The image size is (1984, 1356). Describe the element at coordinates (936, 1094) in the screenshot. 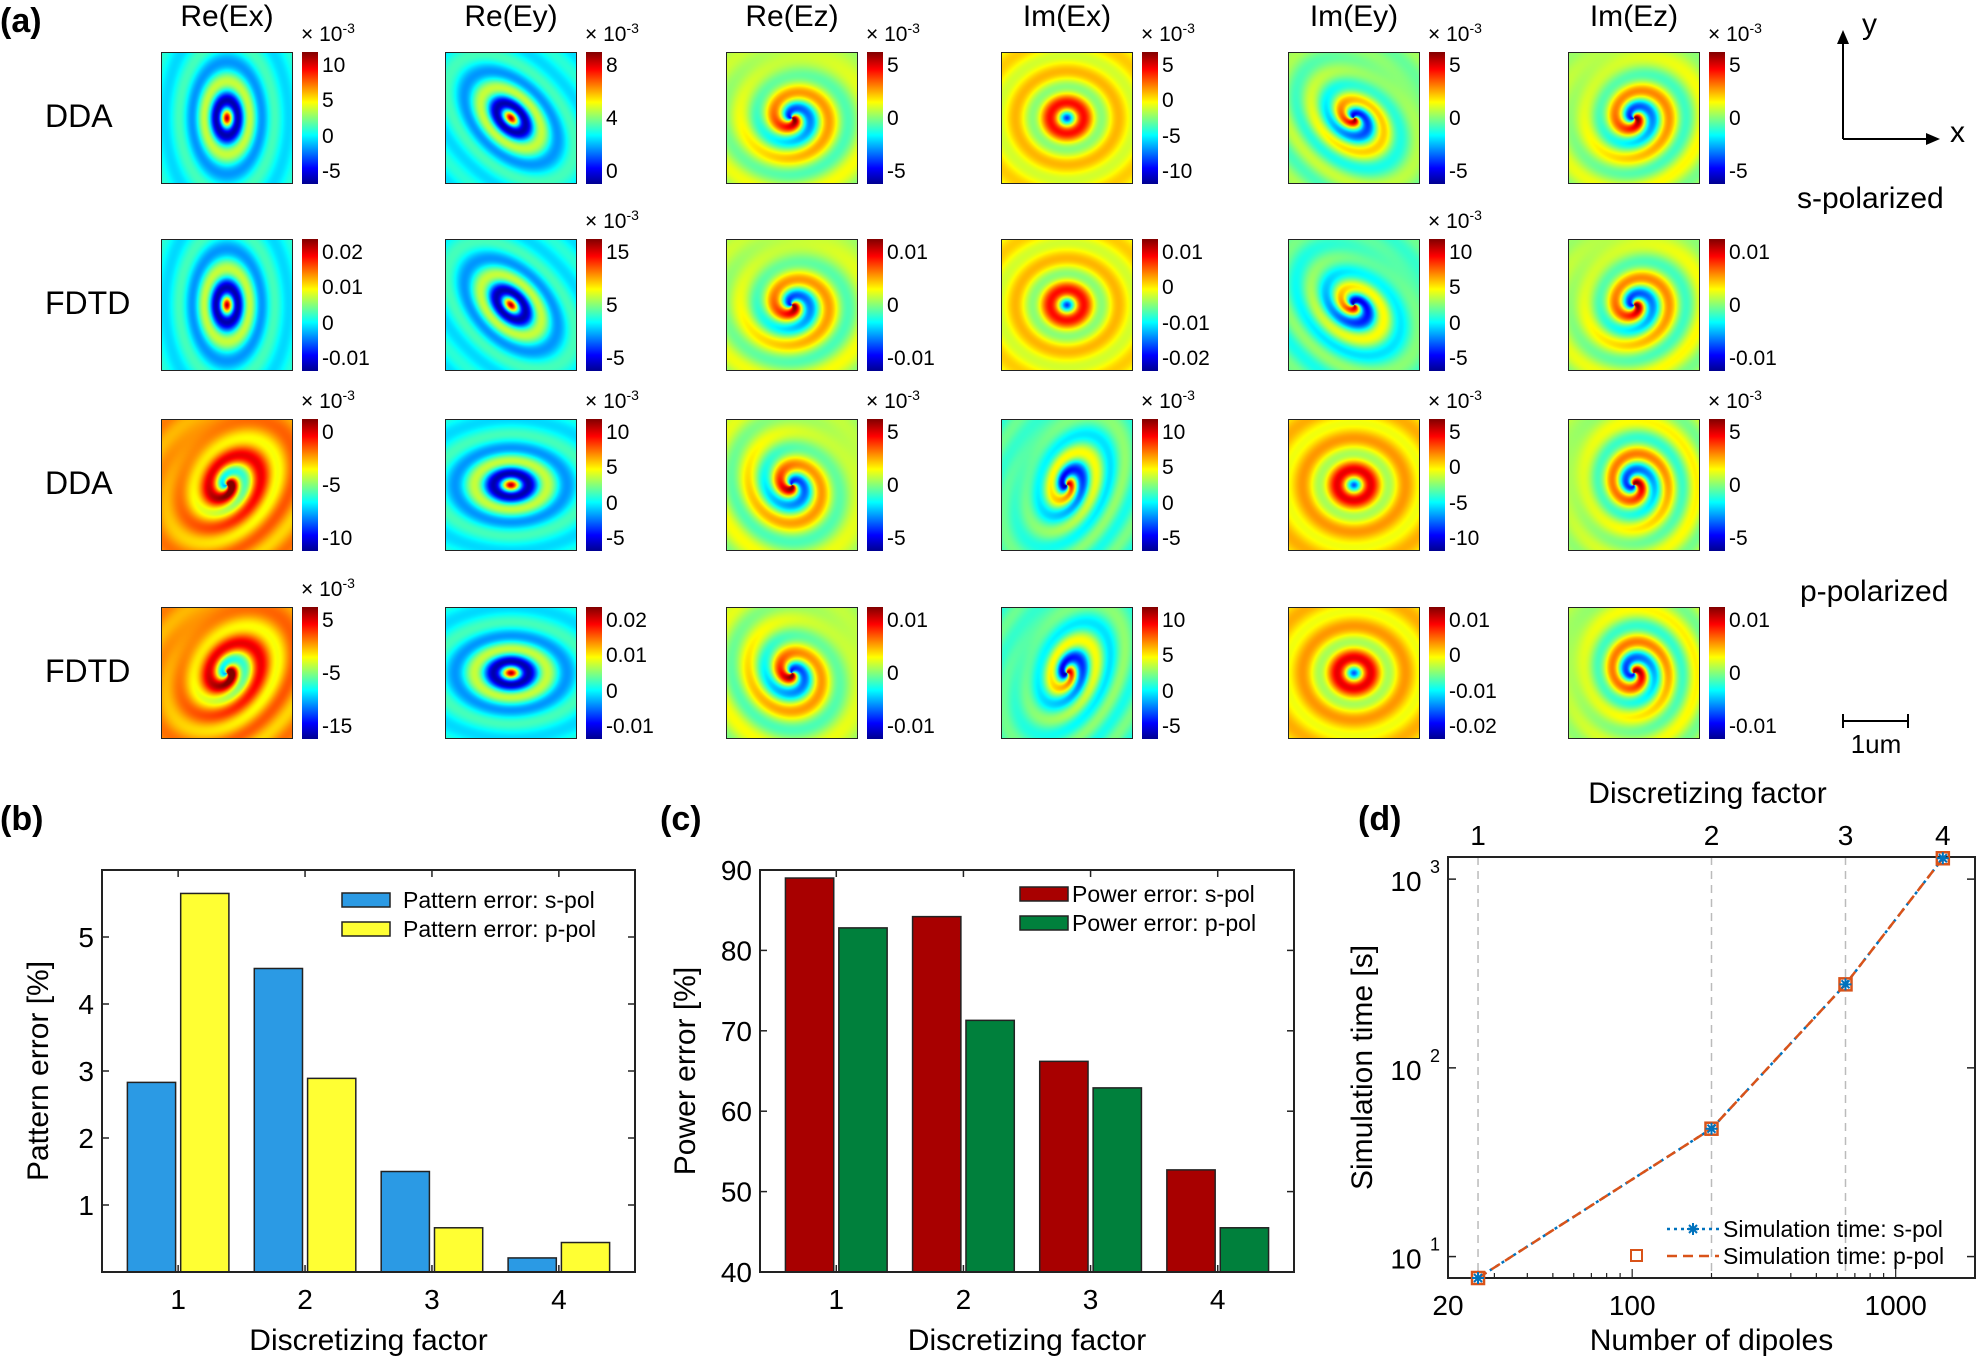

I see `bar-s-pol` at that location.